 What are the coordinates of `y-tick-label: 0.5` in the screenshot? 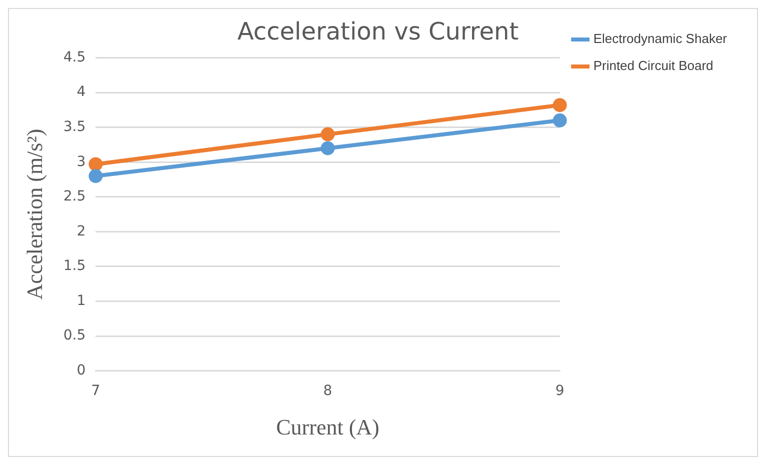 It's located at (74, 336).